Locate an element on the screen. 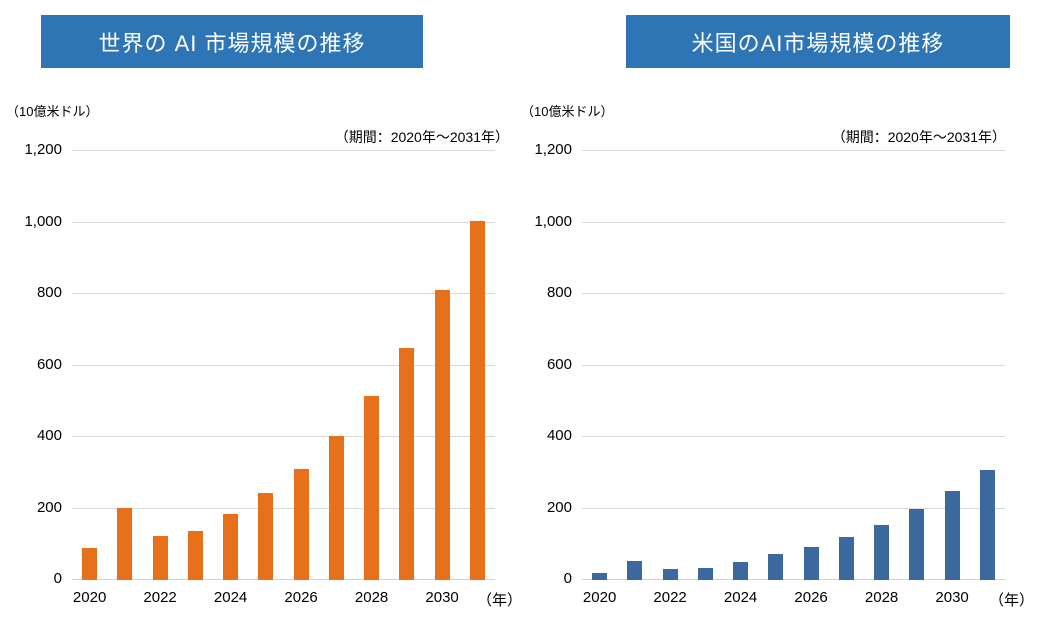 This screenshot has width=1038, height=620. chart-title-band: 米国のAI市場規模の推移 is located at coordinates (818, 41).